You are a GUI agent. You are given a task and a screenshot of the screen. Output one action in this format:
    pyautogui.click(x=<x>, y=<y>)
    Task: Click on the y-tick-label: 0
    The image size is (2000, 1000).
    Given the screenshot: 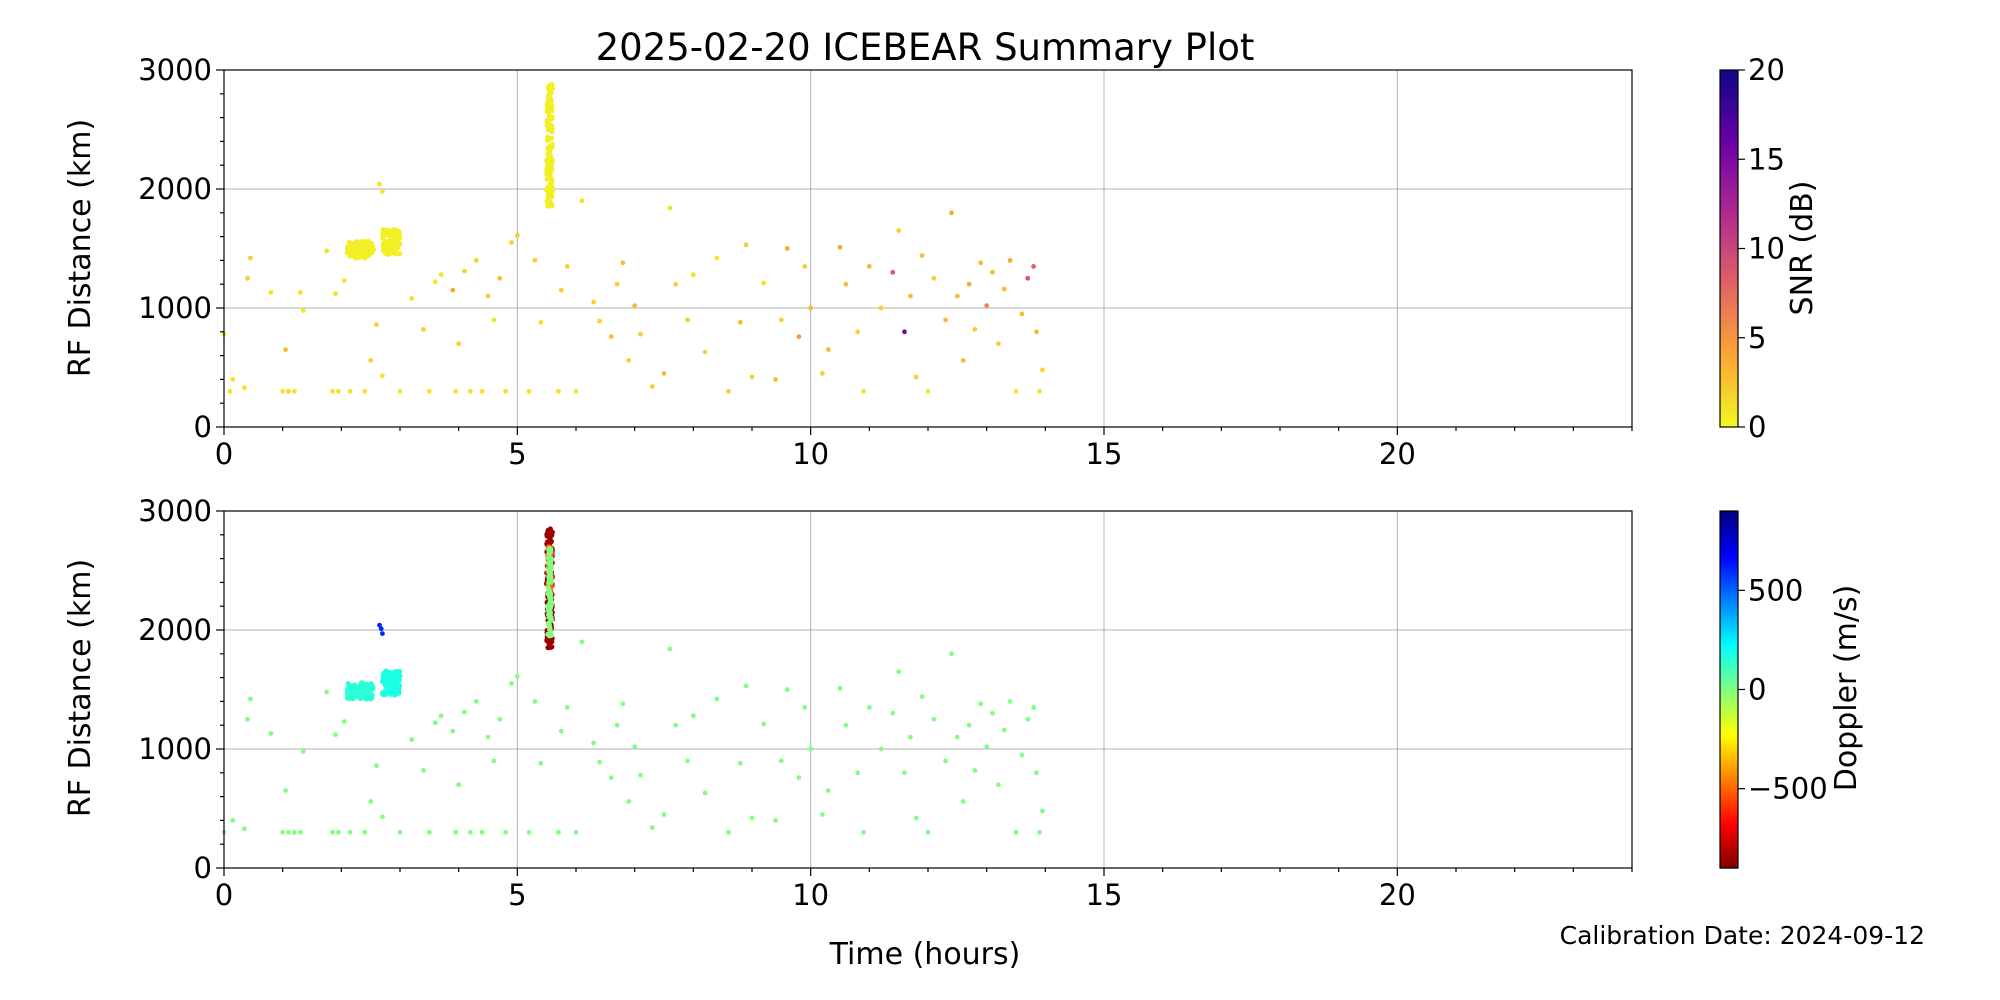 What is the action you would take?
    pyautogui.click(x=203, y=427)
    